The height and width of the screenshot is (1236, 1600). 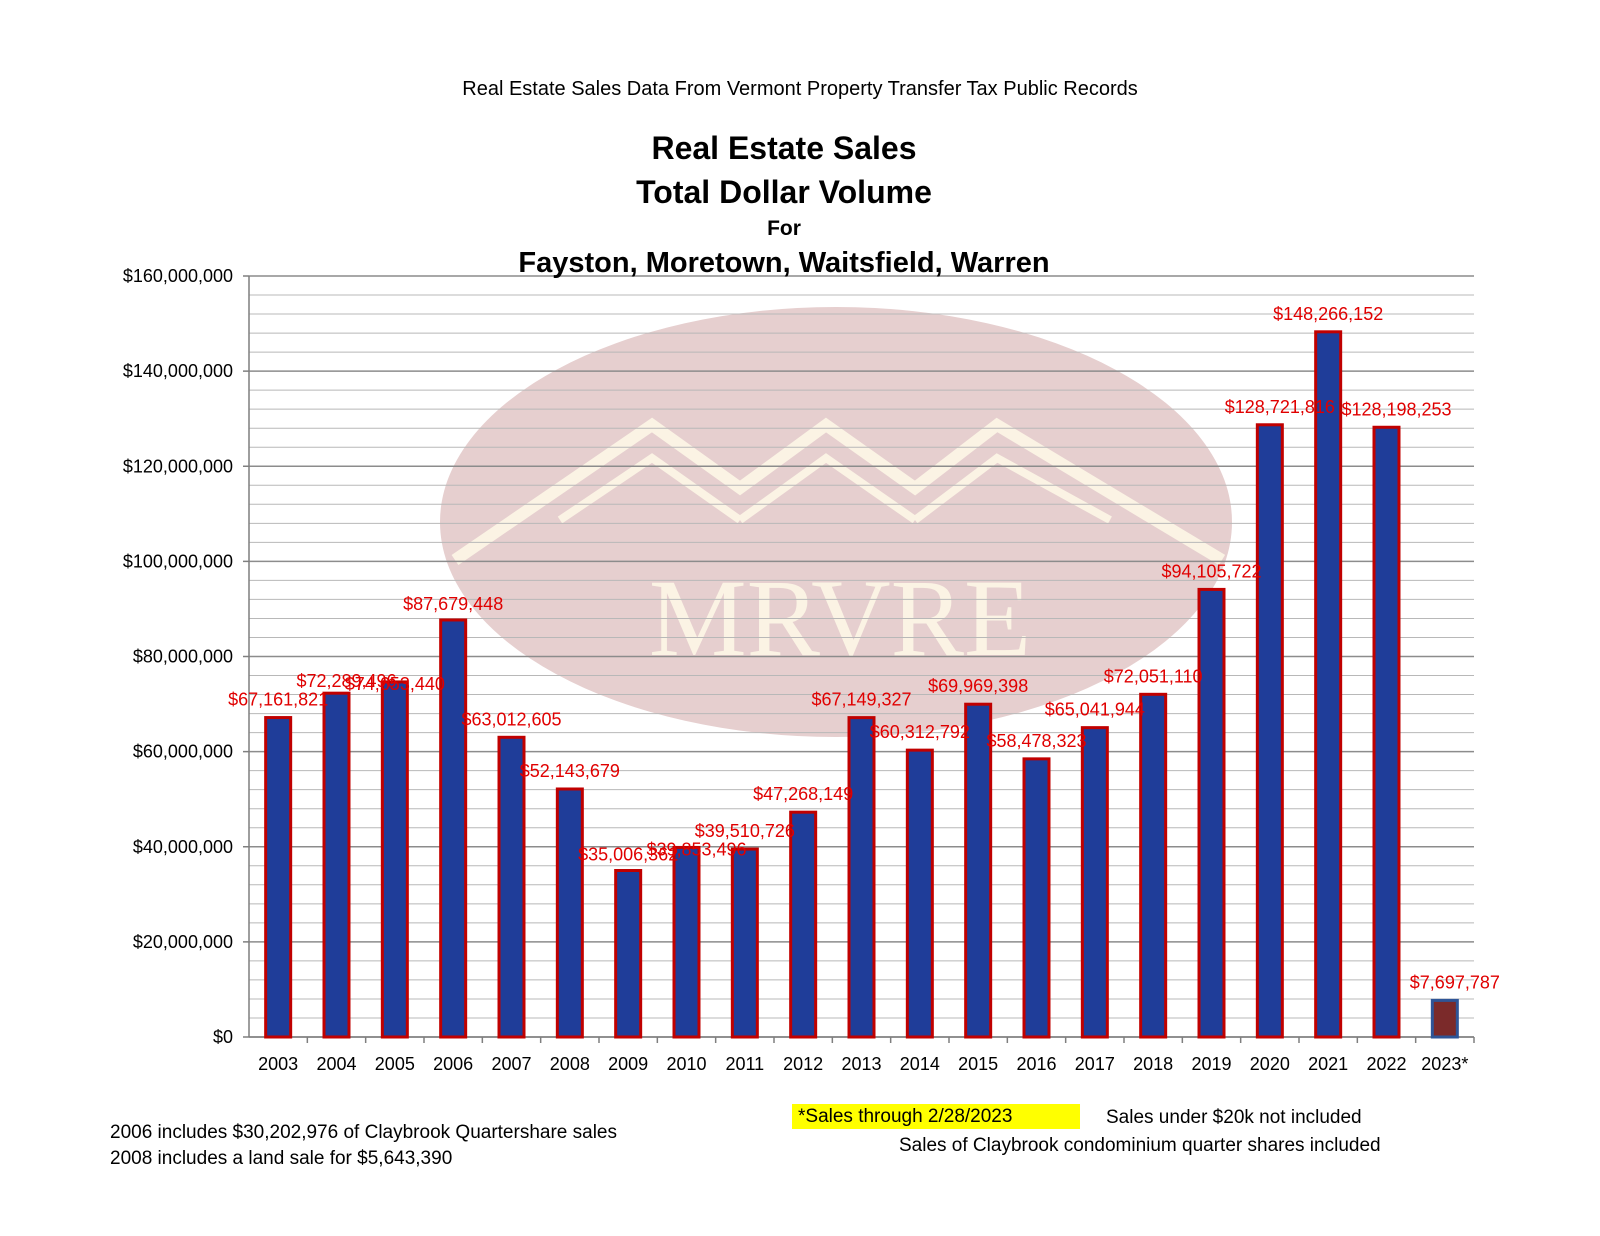 What do you see at coordinates (696, 849) in the screenshot?
I see `data-label: $39,853,496` at bounding box center [696, 849].